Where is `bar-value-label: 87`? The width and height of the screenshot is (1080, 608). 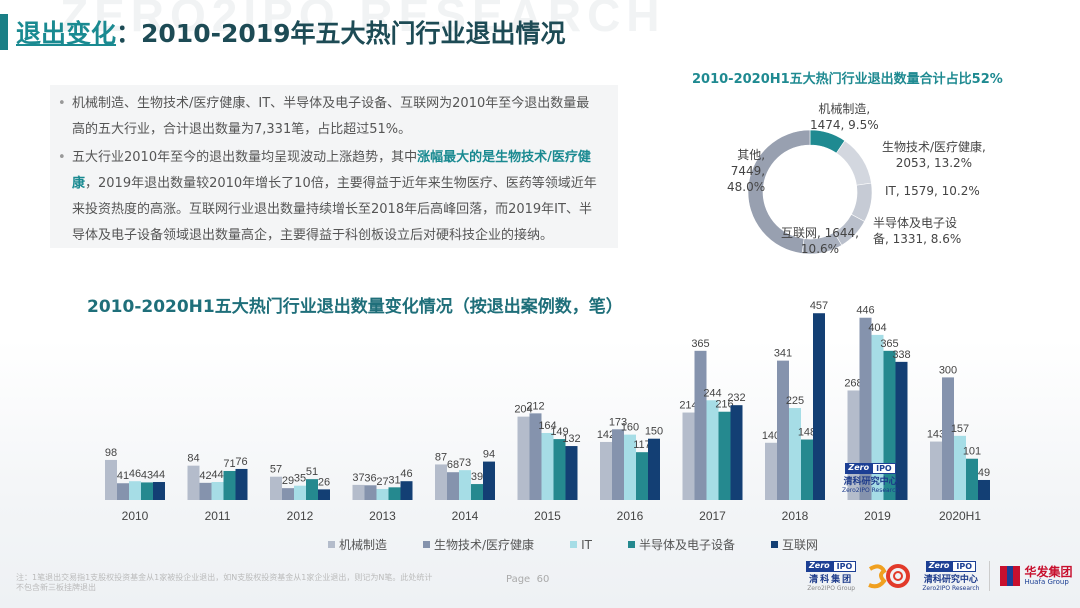
bar-value-label: 87 is located at coordinates (441, 457).